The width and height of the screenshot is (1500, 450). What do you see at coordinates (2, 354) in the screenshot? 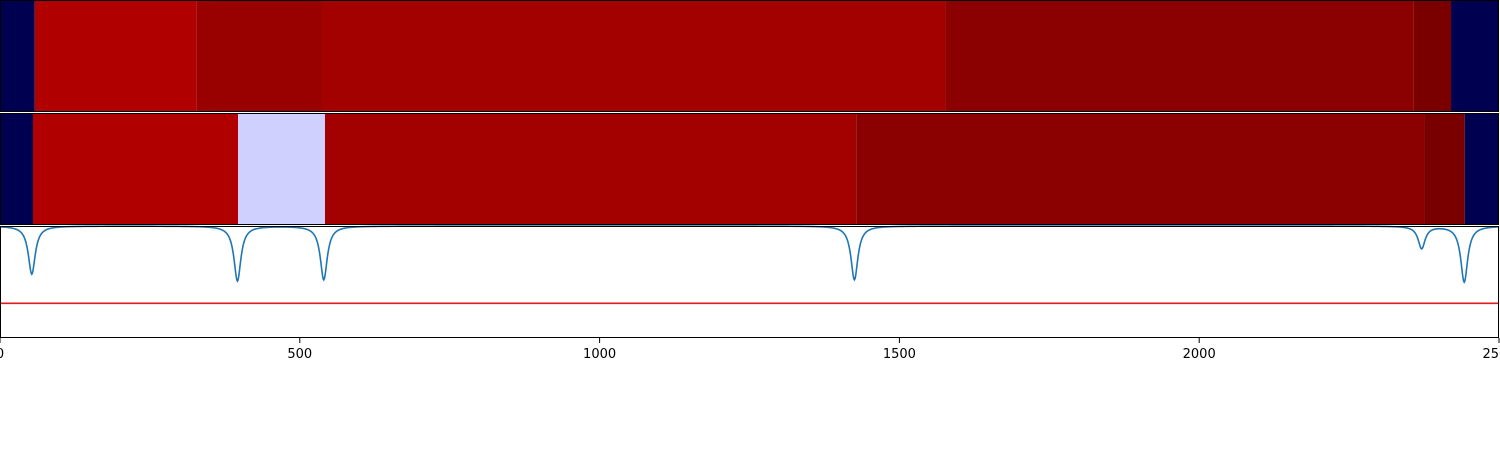
I see `x-tick-label-0: 0` at bounding box center [2, 354].